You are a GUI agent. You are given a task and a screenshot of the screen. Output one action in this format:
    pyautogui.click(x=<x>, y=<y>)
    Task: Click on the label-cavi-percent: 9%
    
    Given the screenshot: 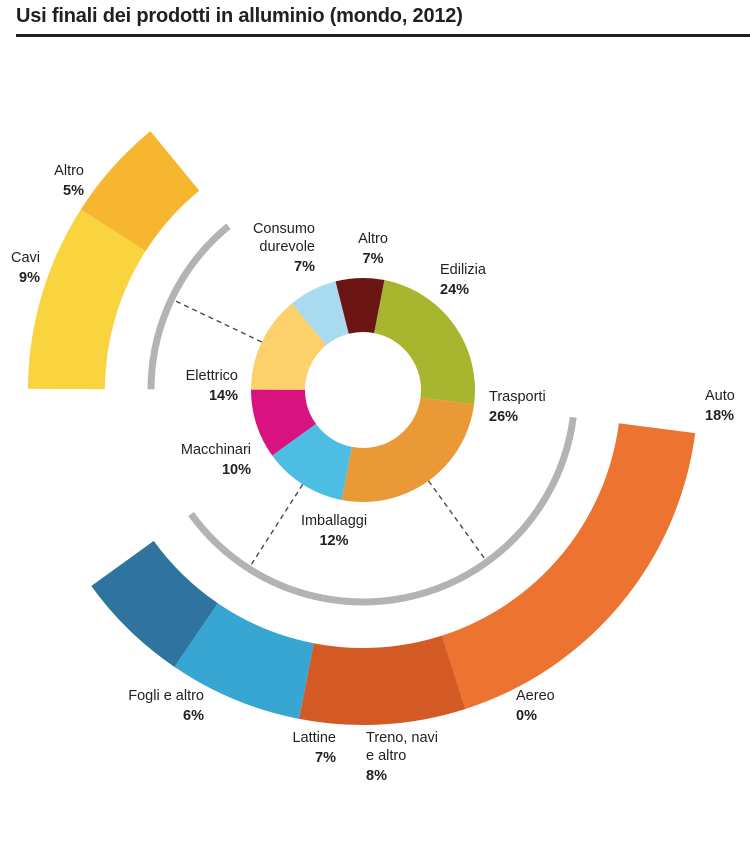 What is the action you would take?
    pyautogui.click(x=29, y=278)
    